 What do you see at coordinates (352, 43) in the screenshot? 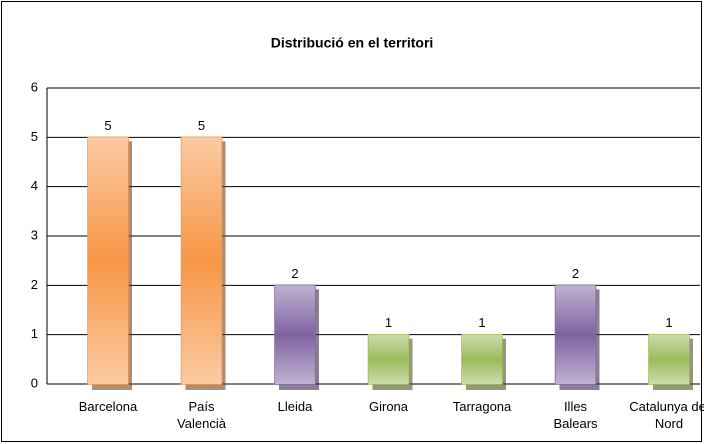
I see `chart-title: Distribució en el territori` at bounding box center [352, 43].